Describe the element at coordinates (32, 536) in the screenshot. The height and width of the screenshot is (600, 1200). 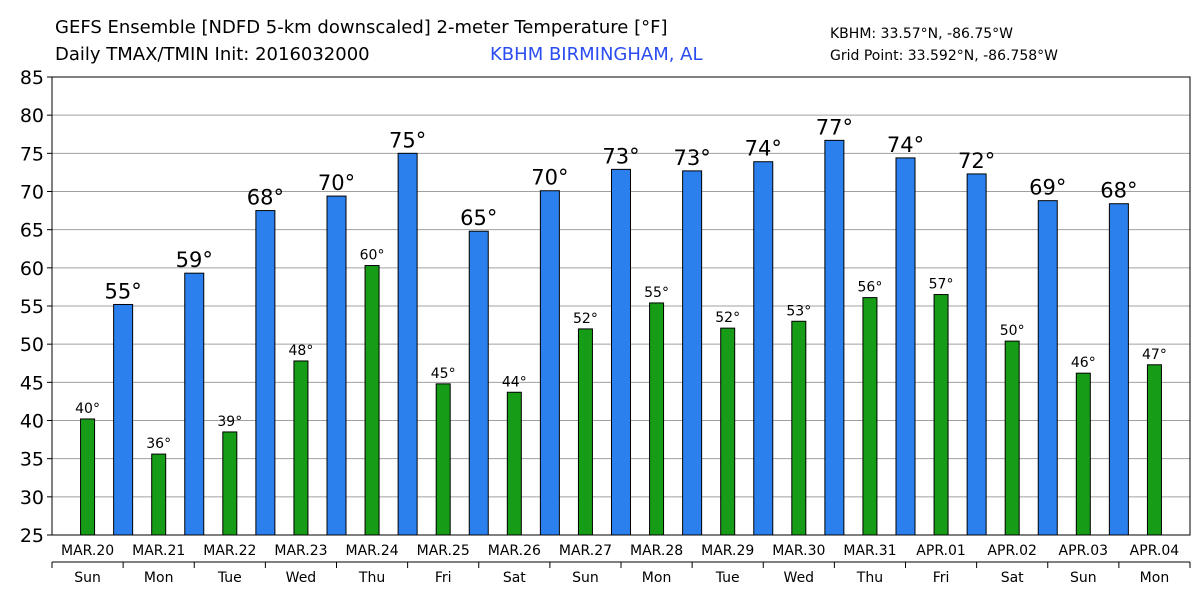
I see `y-tick-label: 25` at that location.